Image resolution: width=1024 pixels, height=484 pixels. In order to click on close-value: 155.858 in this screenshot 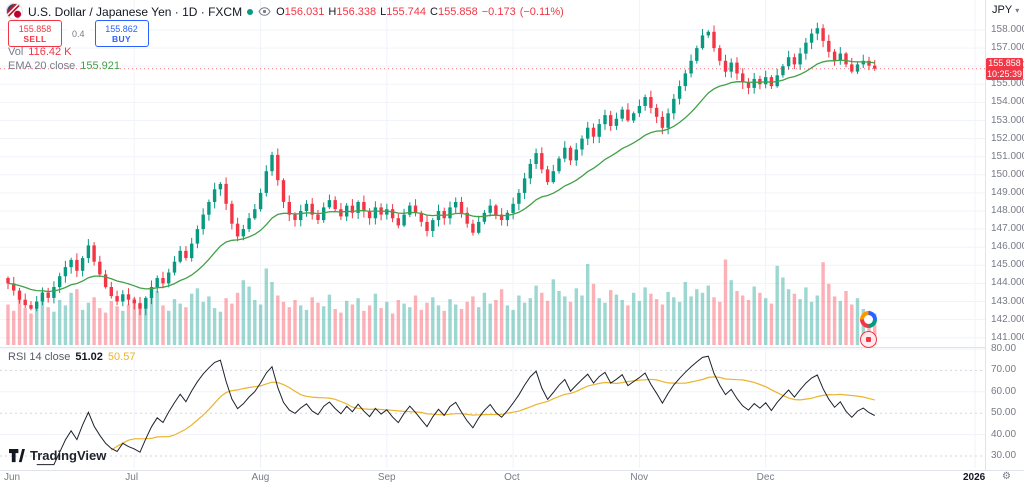, I will do `click(457, 11)`.